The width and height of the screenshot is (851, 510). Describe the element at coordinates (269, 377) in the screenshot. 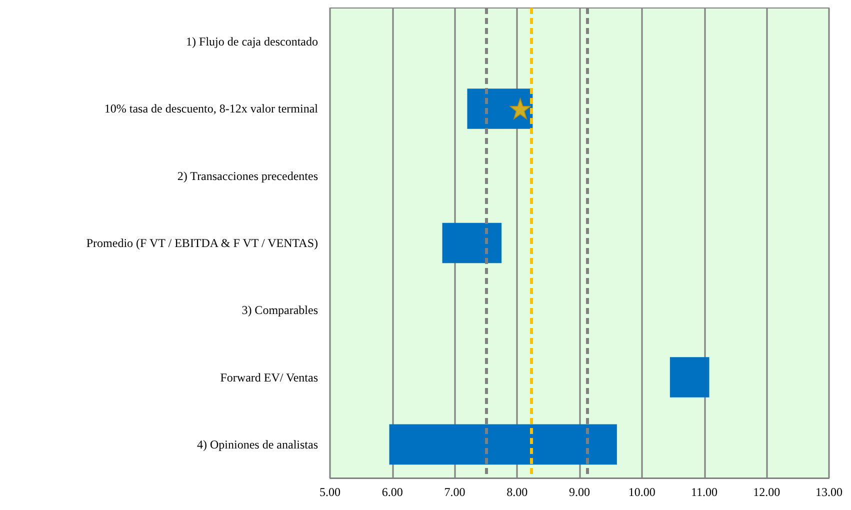

I see `y-tick-label: Forward EV/ Ventas` at that location.